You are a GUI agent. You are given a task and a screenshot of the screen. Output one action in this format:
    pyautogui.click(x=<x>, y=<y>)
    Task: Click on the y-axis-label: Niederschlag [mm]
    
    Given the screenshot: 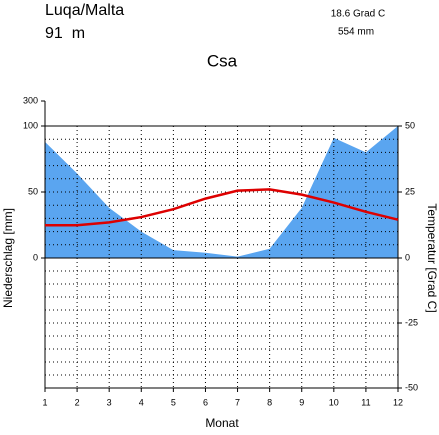 What is the action you would take?
    pyautogui.click(x=8, y=258)
    